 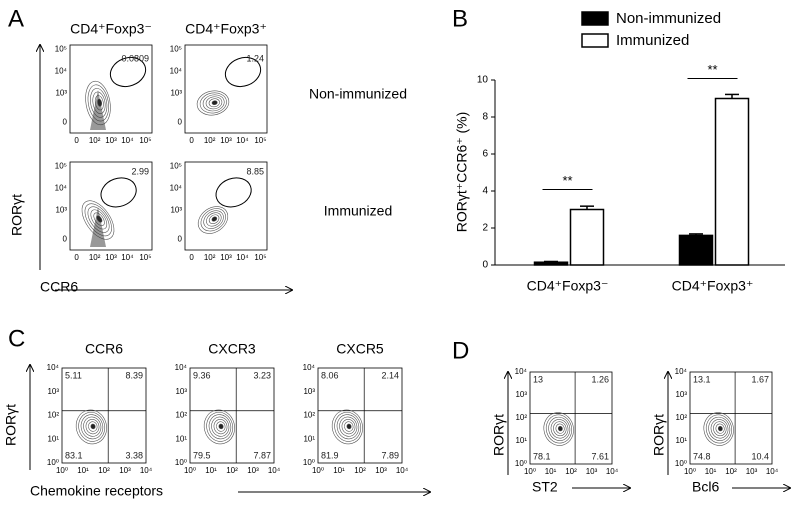 I want to click on x-tick-label: 10¹, so click(x=83, y=470).